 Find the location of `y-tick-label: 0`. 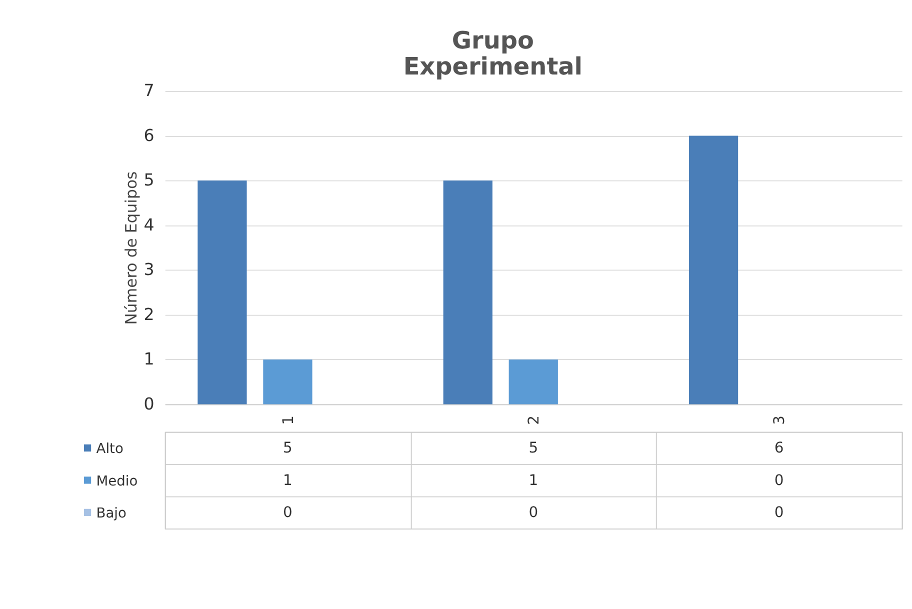

y-tick-label: 0 is located at coordinates (149, 404).